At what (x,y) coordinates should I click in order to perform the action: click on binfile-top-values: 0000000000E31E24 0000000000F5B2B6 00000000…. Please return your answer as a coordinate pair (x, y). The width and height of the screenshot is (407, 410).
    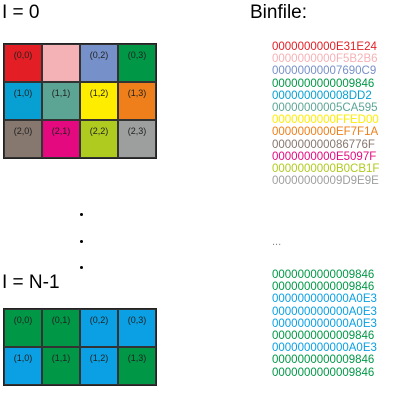
    Looking at the image, I should click on (325, 114).